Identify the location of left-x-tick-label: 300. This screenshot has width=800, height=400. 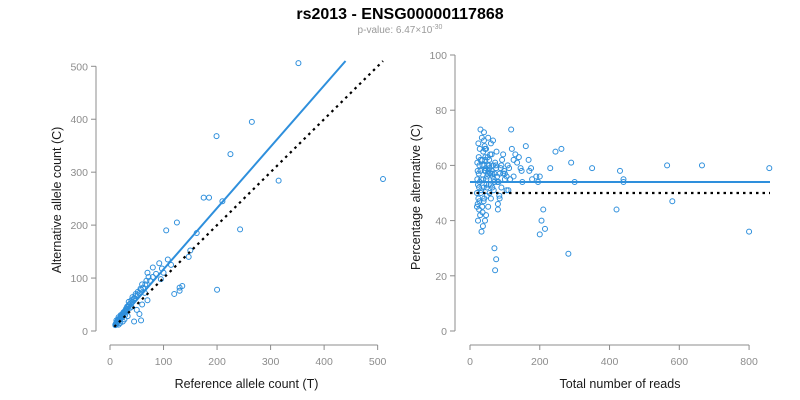
(271, 362).